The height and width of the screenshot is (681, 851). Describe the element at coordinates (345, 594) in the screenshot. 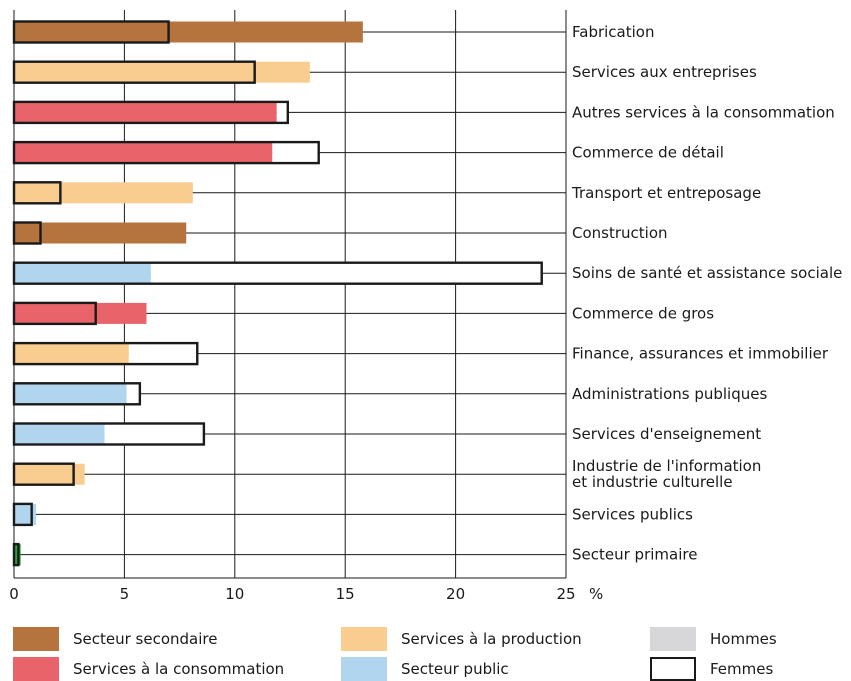

I see `x-tick-label: 15` at that location.